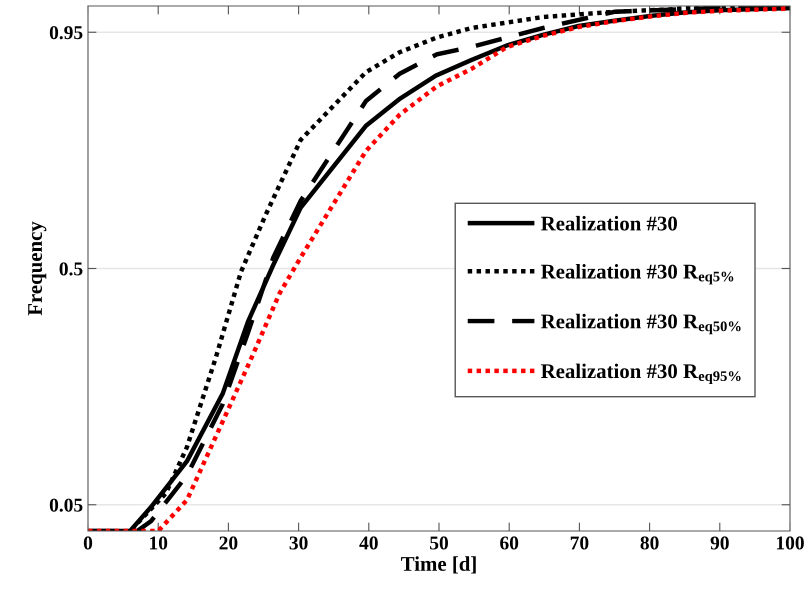 Image resolution: width=809 pixels, height=601 pixels. What do you see at coordinates (640, 374) in the screenshot?
I see `legend-label: Realization #30 R$_{eq95%}$` at bounding box center [640, 374].